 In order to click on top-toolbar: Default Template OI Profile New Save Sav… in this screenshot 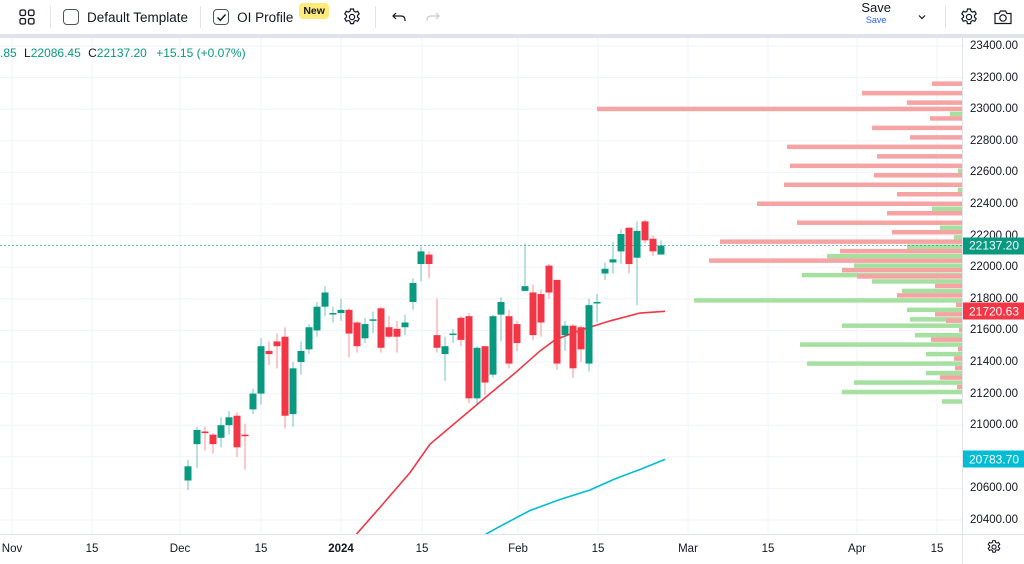, I will do `click(512, 17)`.